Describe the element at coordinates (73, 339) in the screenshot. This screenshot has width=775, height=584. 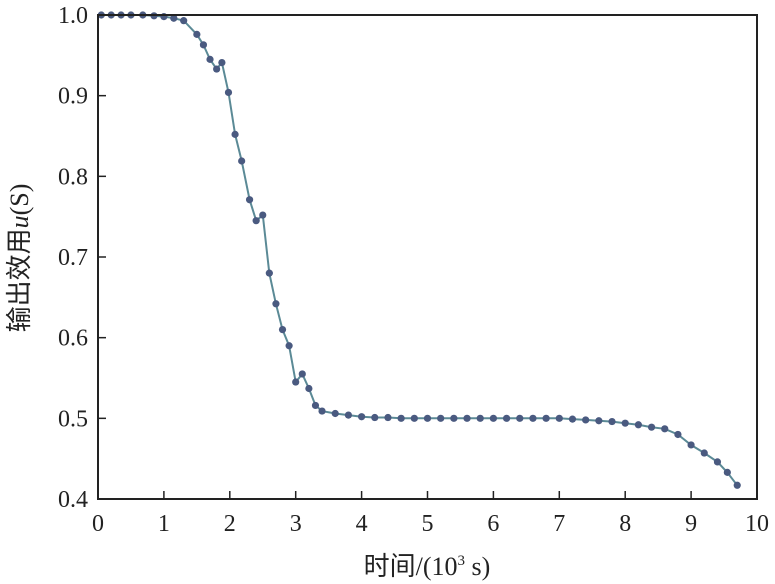
I see `y-tick-label: 0.6` at that location.